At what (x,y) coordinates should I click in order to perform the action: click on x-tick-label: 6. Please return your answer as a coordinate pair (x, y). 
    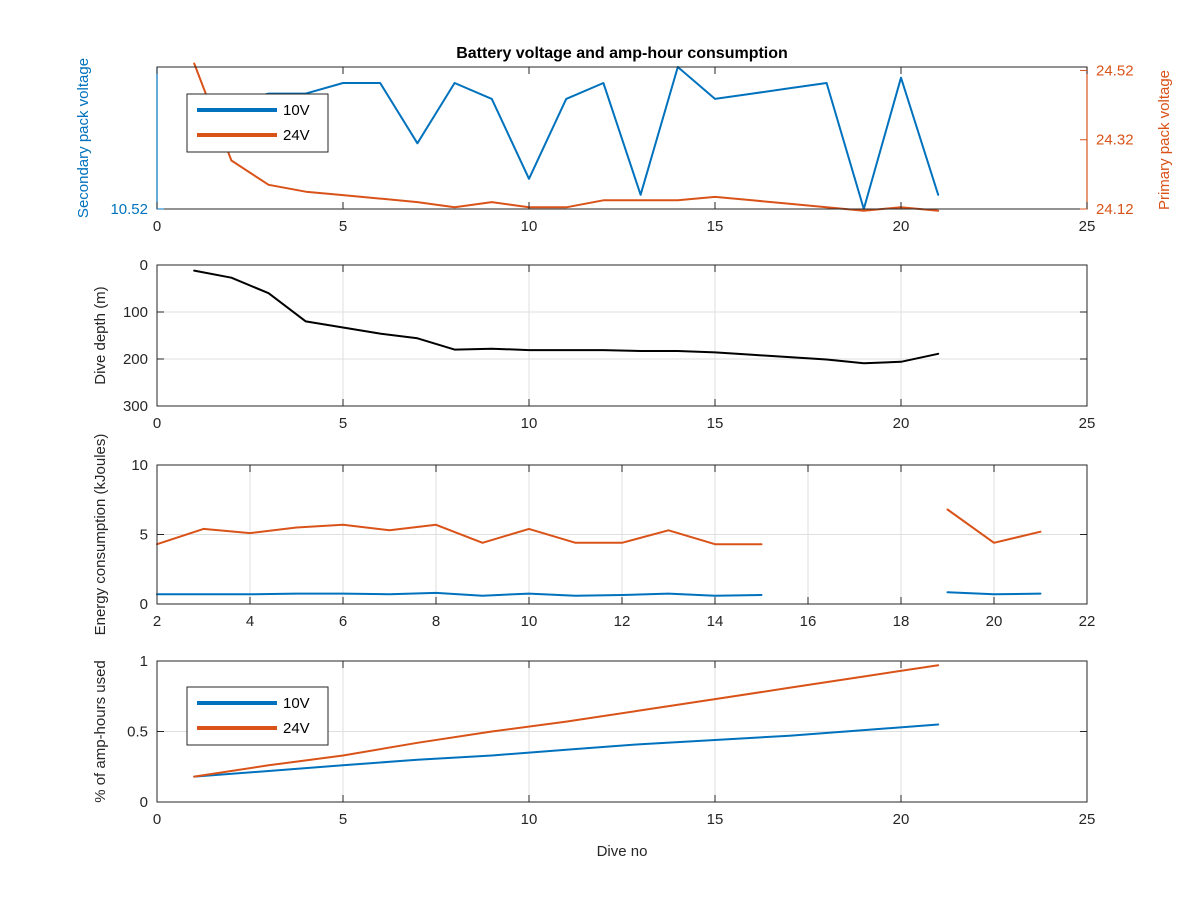
    Looking at the image, I should click on (343, 621).